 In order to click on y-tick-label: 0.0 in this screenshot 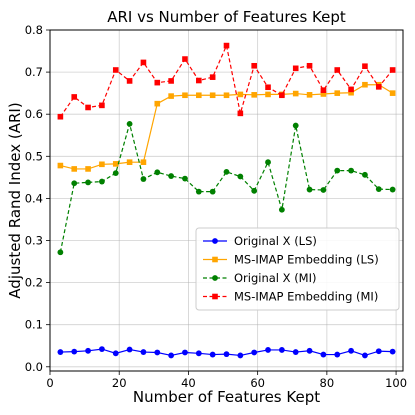, I will do `click(34, 367)`.